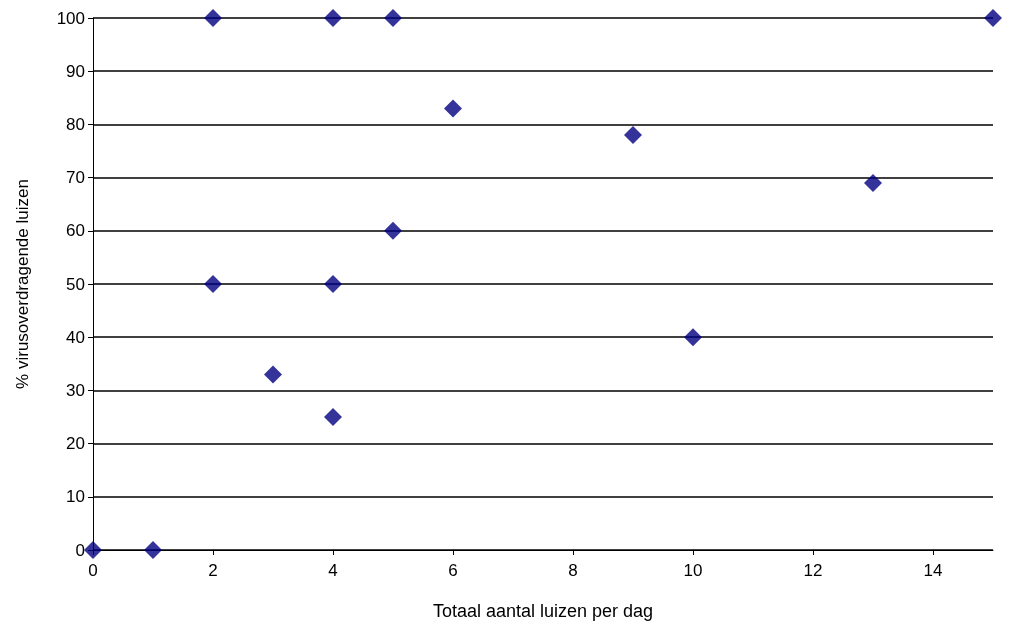  Describe the element at coordinates (75, 71) in the screenshot. I see `y-tick-label: 90` at that location.